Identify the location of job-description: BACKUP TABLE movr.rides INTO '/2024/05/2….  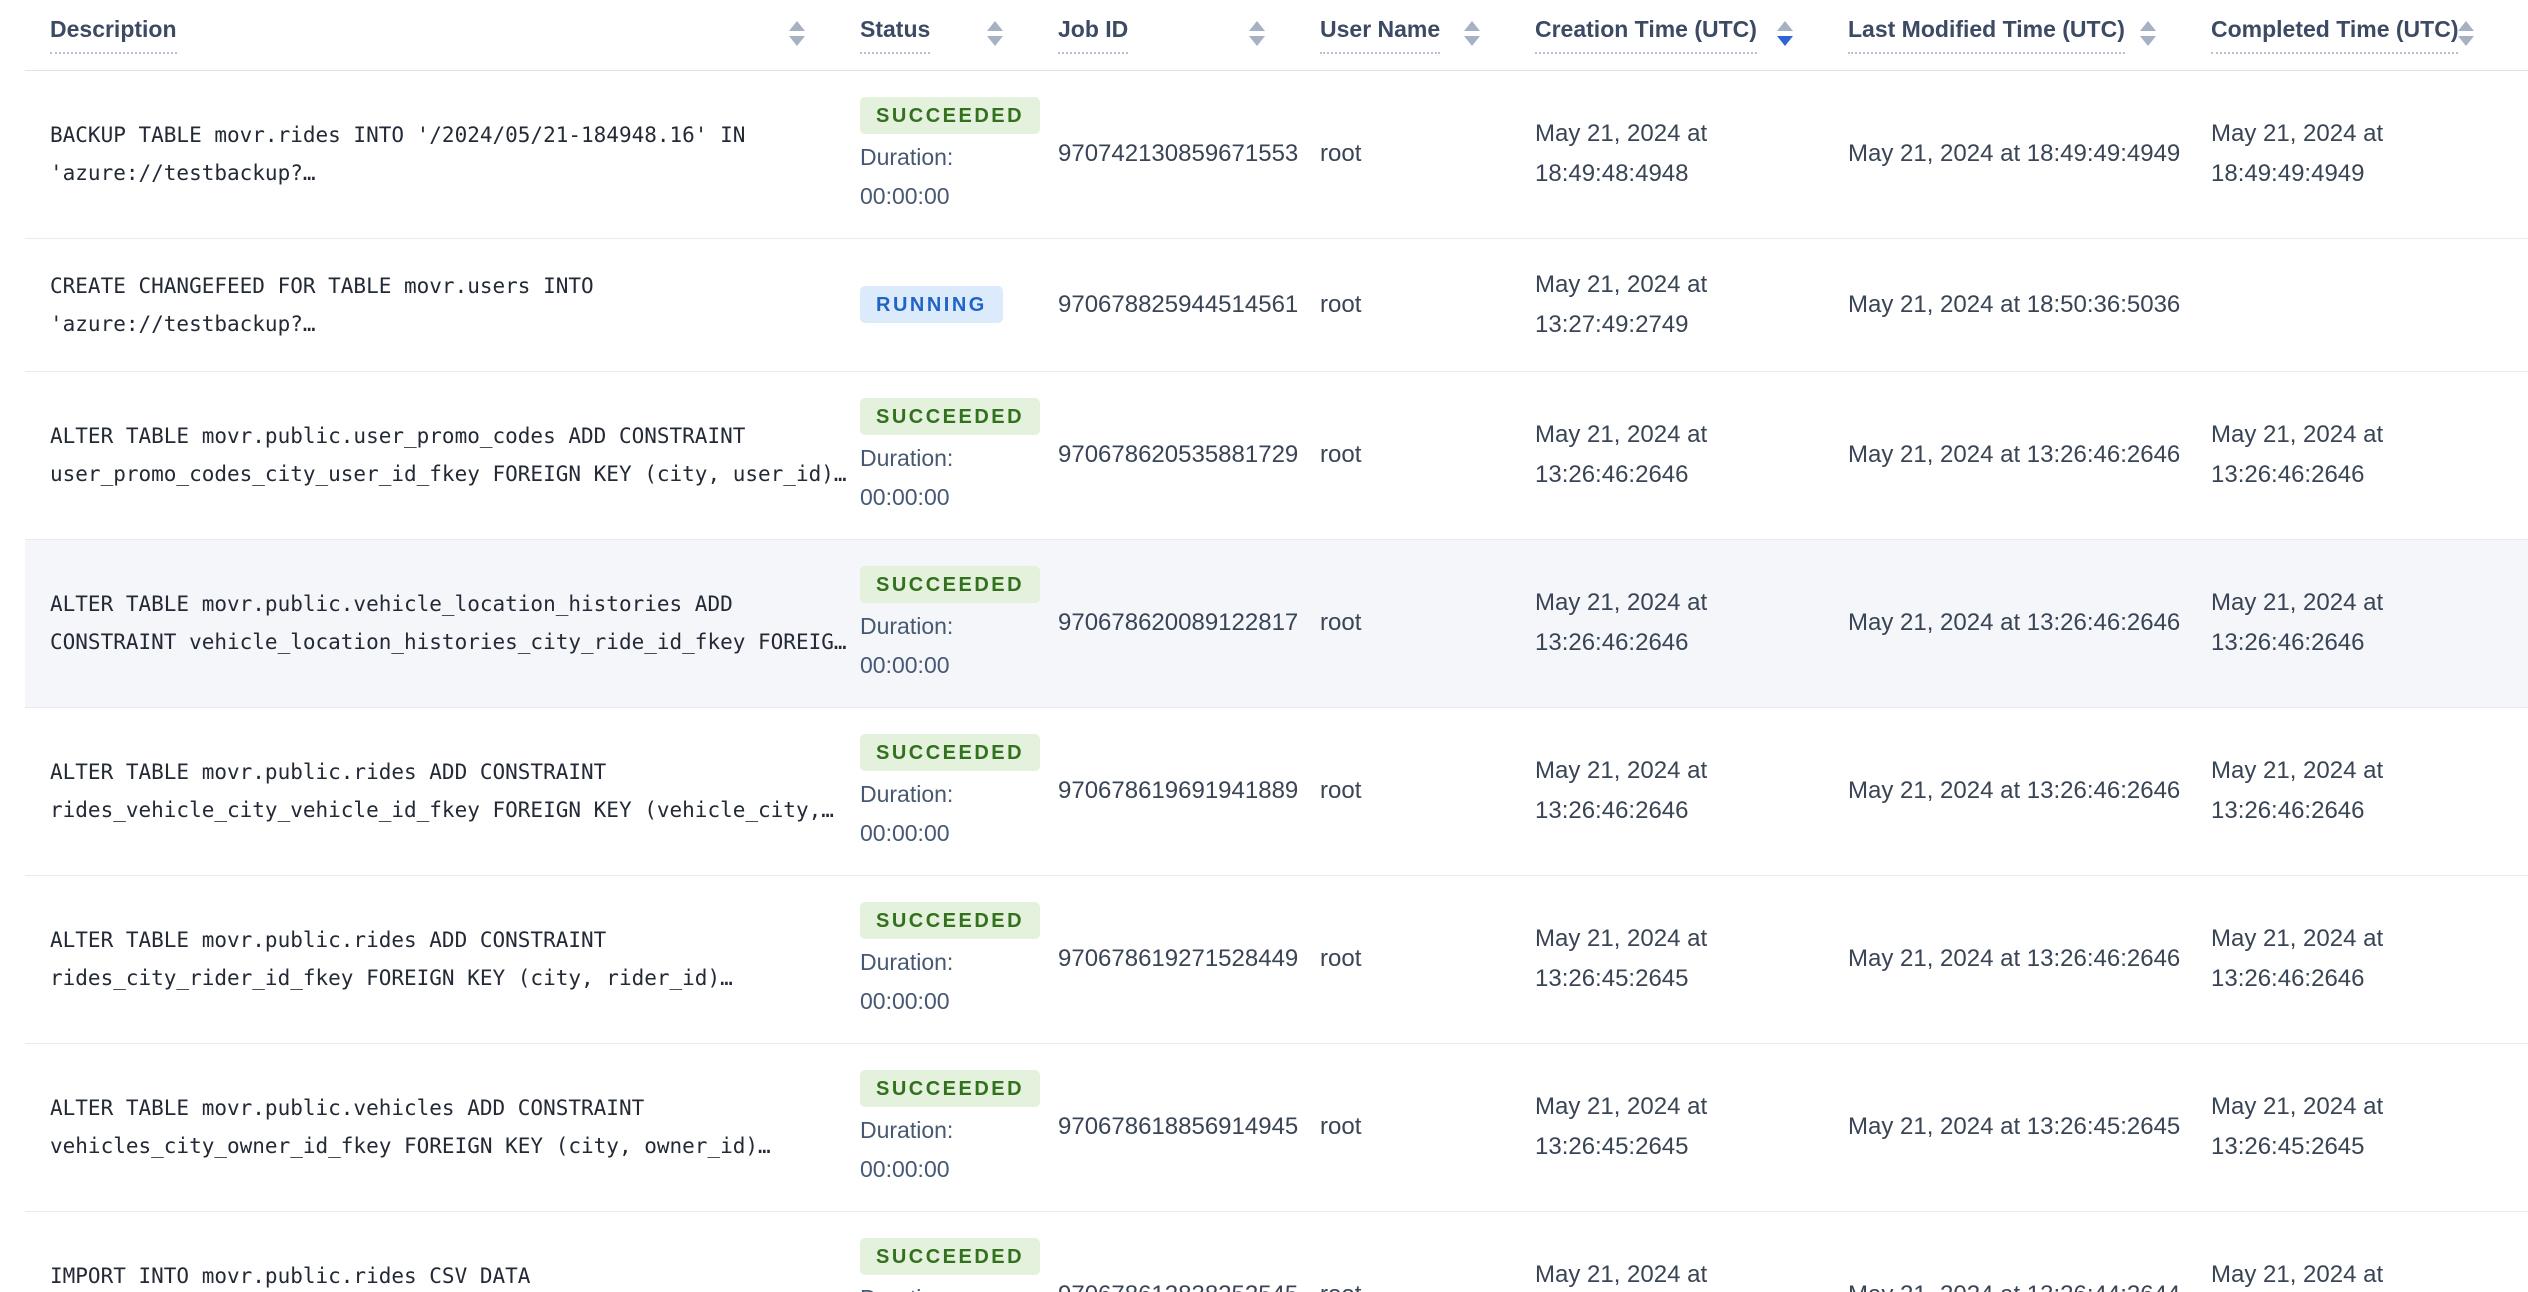
(442, 154).